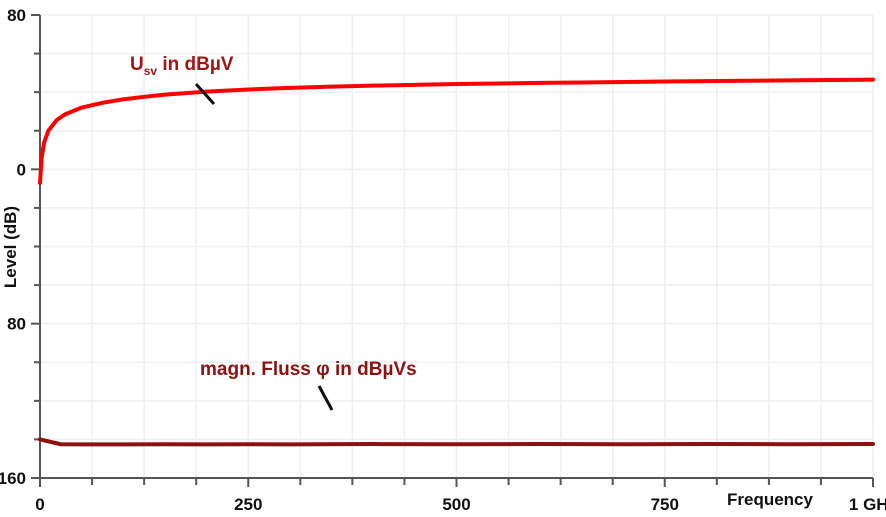 This screenshot has width=886, height=517. I want to click on series1-label-main: U, so click(137, 64).